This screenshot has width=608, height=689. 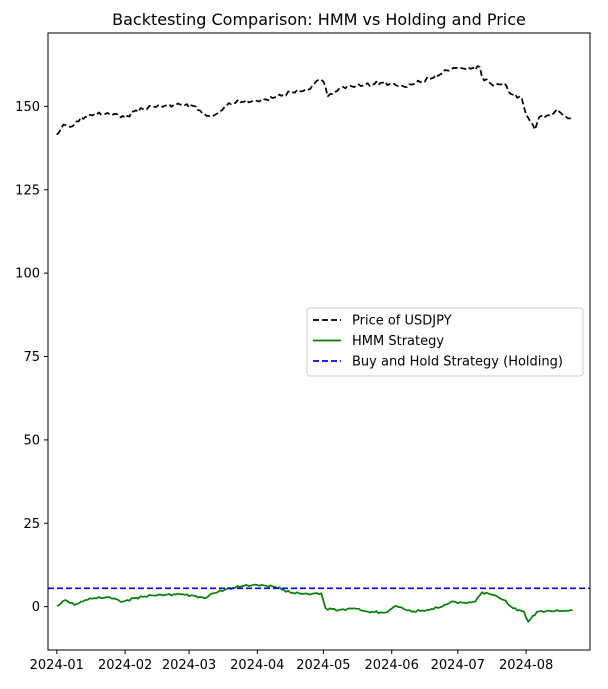 What do you see at coordinates (392, 665) in the screenshot?
I see `x-tick-label: 2024-06` at bounding box center [392, 665].